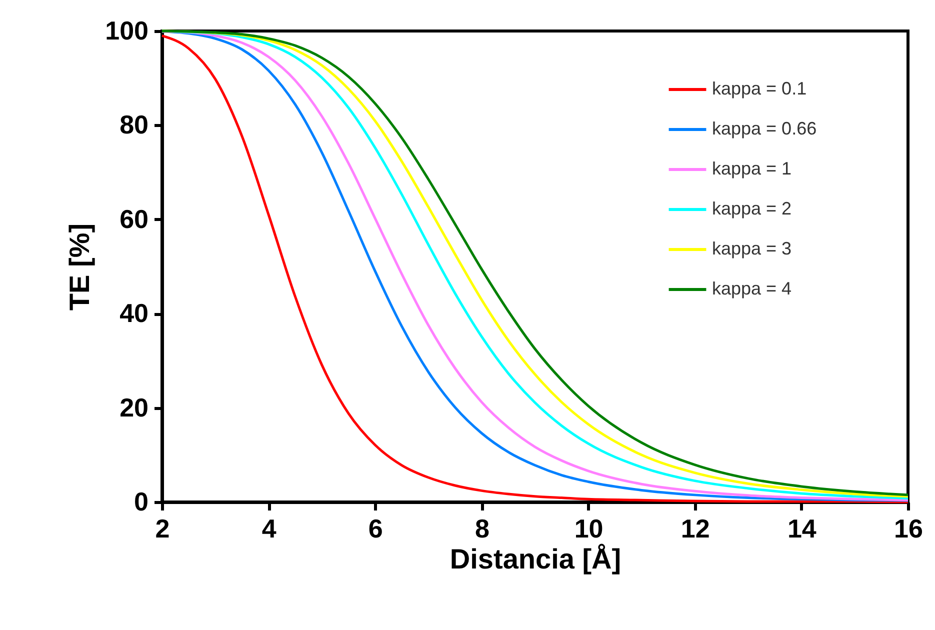 Image resolution: width=935 pixels, height=630 pixels. I want to click on x-tick-label: 14, so click(802, 529).